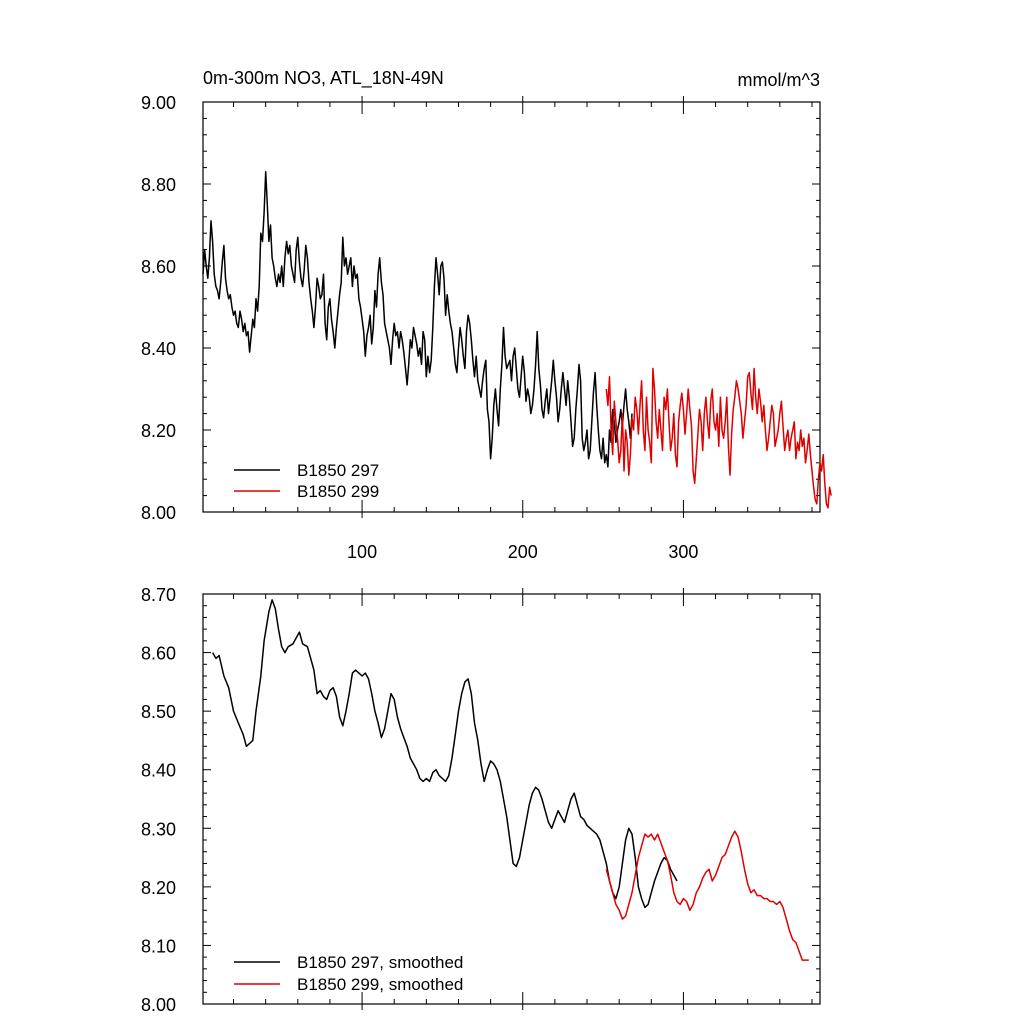  I want to click on chart-units: mmol/m^3, so click(779, 80).